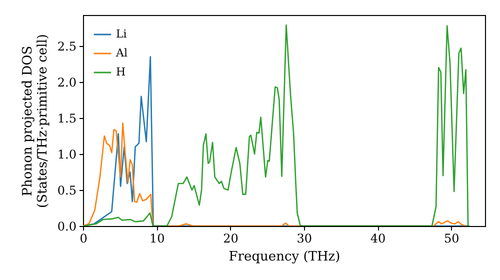 The image size is (500, 280). I want to click on y-tick-label: 0.0, so click(66, 227).